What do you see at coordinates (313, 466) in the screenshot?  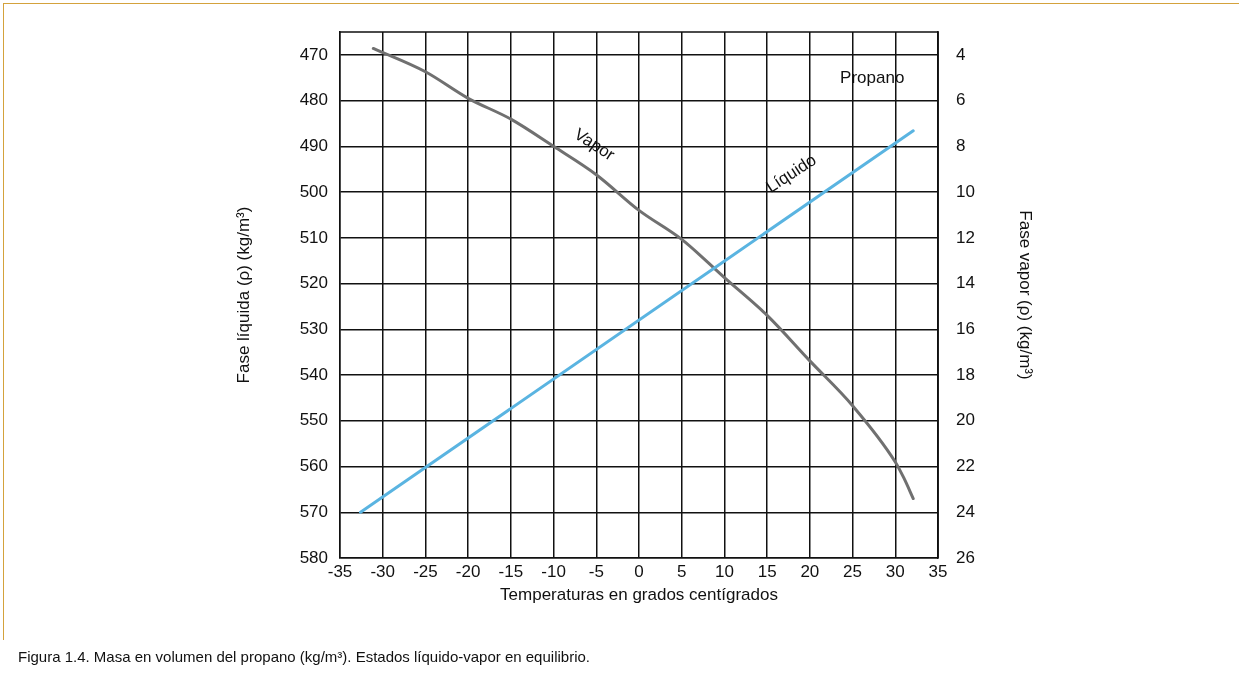 I see `y-tick-label: 560` at bounding box center [313, 466].